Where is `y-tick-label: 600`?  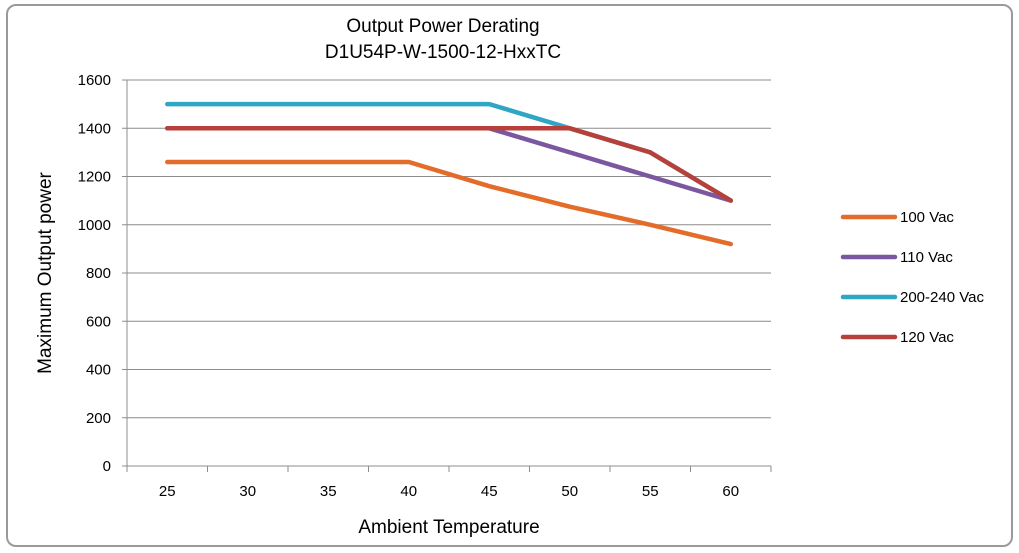 y-tick-label: 600 is located at coordinates (98, 321).